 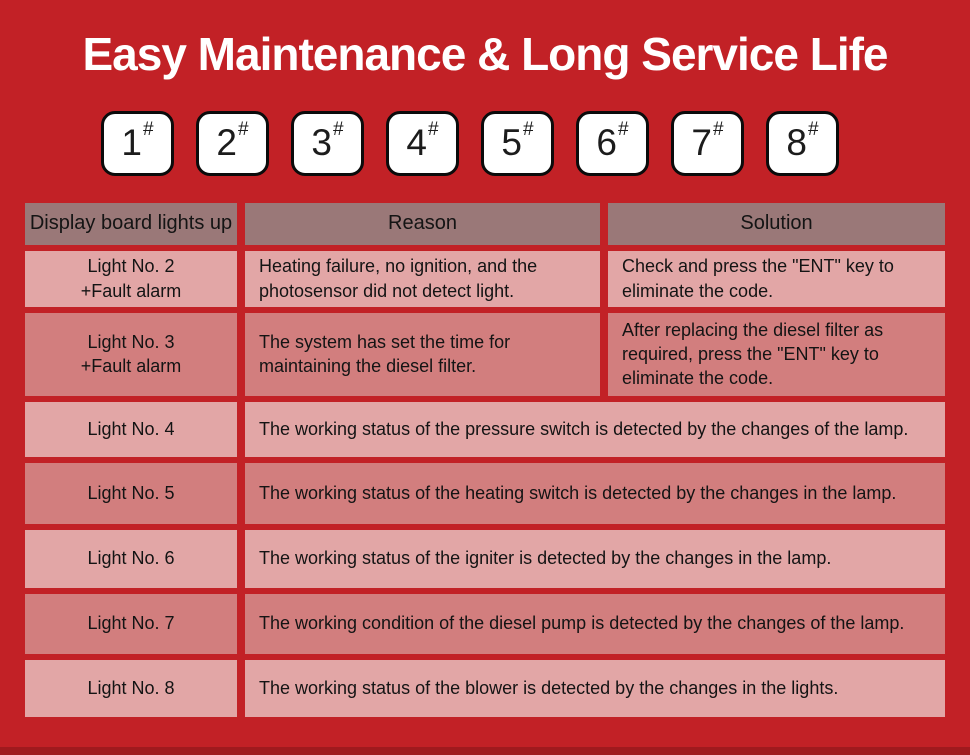 I want to click on light-cell: Light No. 5, so click(x=131, y=493).